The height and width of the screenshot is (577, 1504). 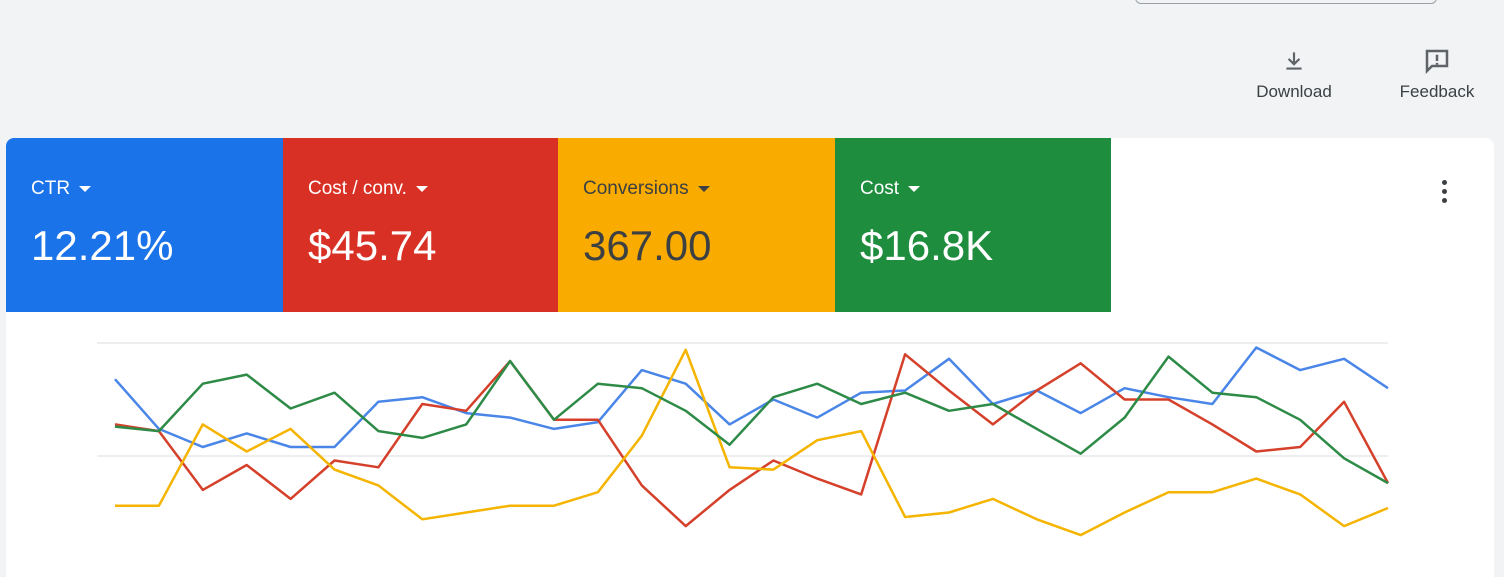 What do you see at coordinates (636, 188) in the screenshot?
I see `metric-label-text: Conversions` at bounding box center [636, 188].